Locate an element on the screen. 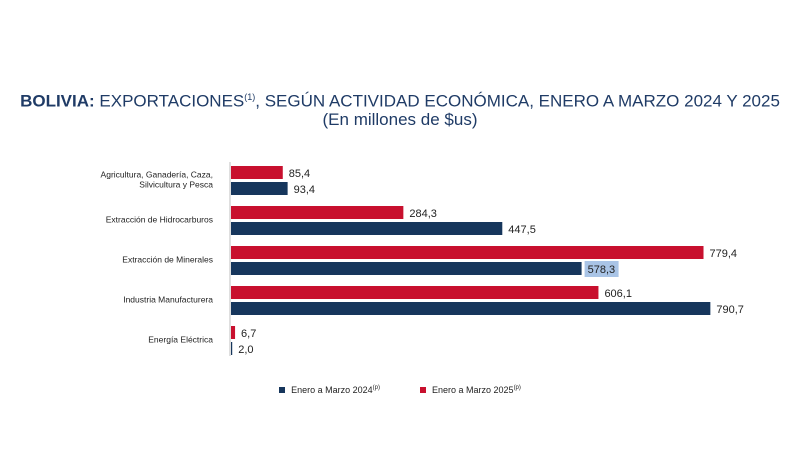 This screenshot has width=800, height=450. value-label: 578,3 is located at coordinates (602, 270).